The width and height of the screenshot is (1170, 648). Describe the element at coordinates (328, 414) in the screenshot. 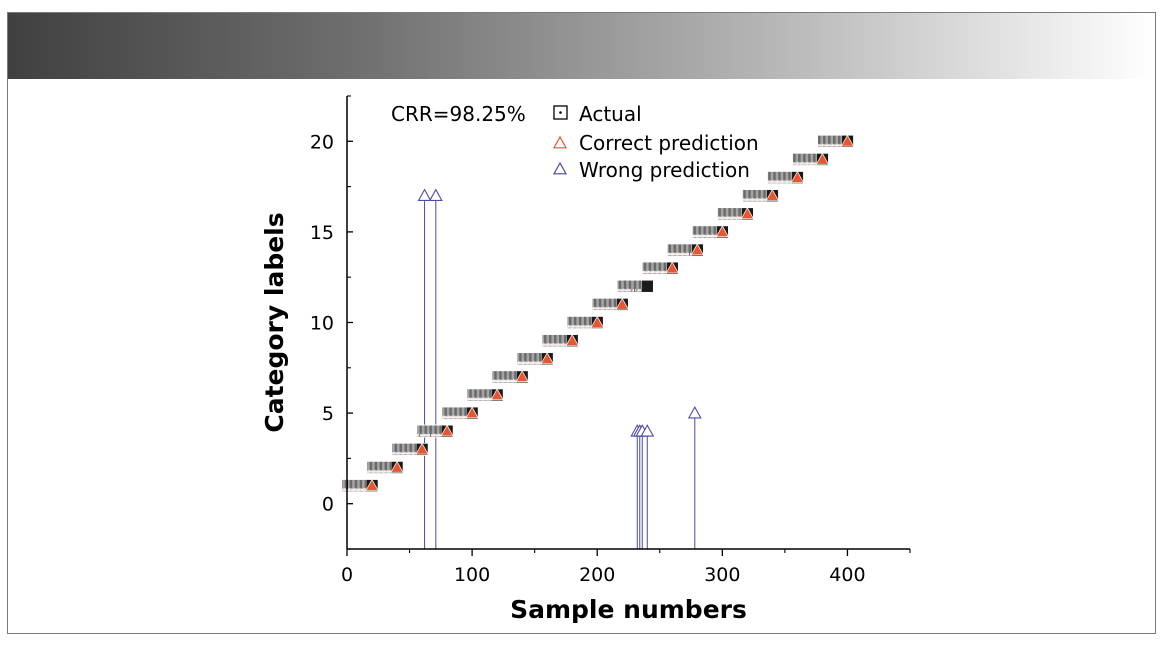

I see `y-tick-label: 5` at that location.